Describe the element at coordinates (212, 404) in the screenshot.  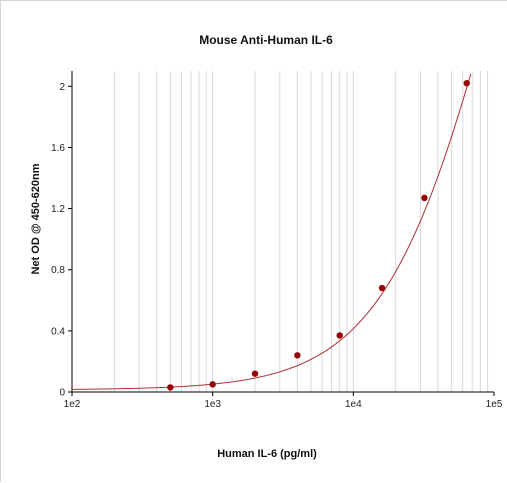
I see `x-tick-label: 1e3` at that location.